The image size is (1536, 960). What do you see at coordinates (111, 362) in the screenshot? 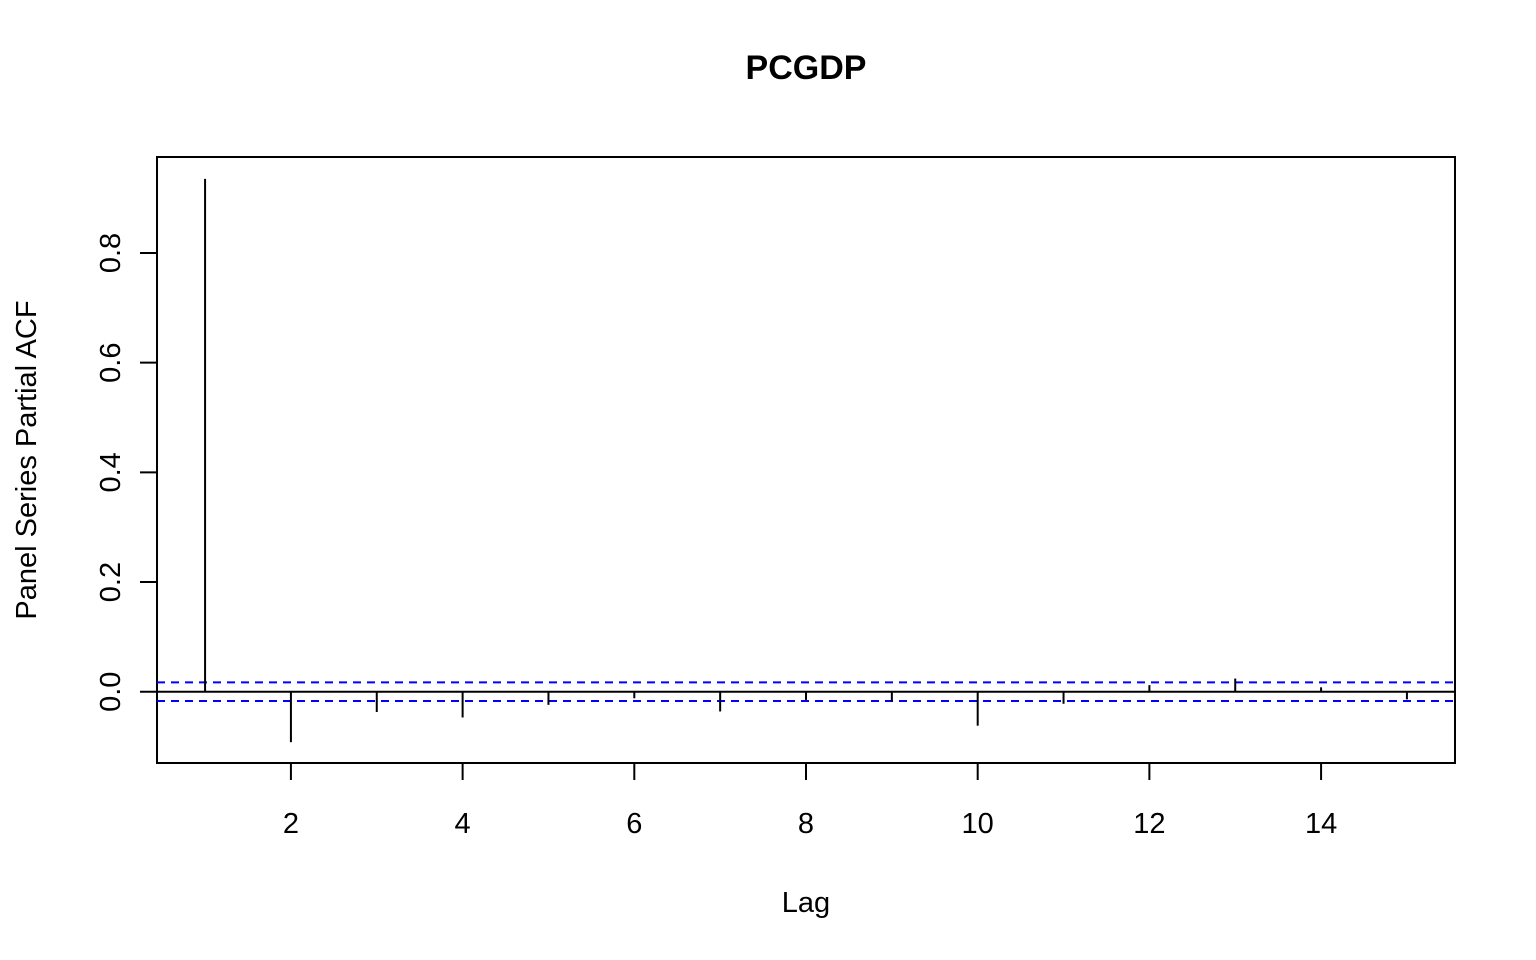
I see `y-tick-label: 0.6` at bounding box center [111, 362].